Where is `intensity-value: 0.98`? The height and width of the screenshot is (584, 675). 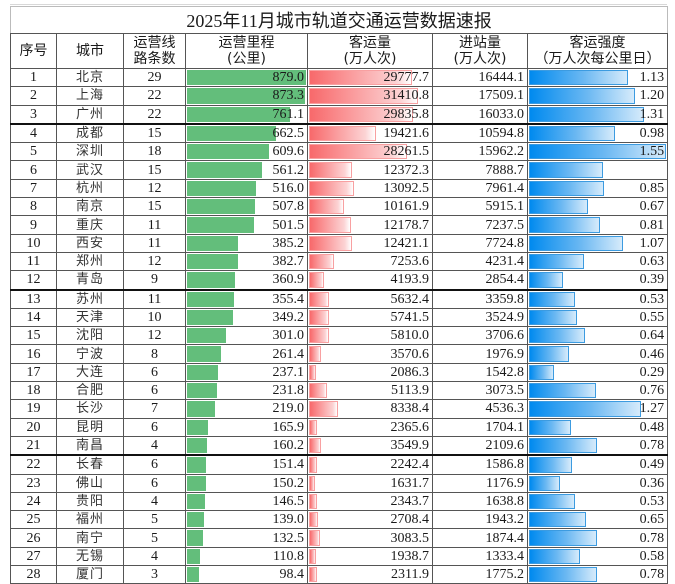 intensity-value: 0.98 is located at coordinates (652, 134).